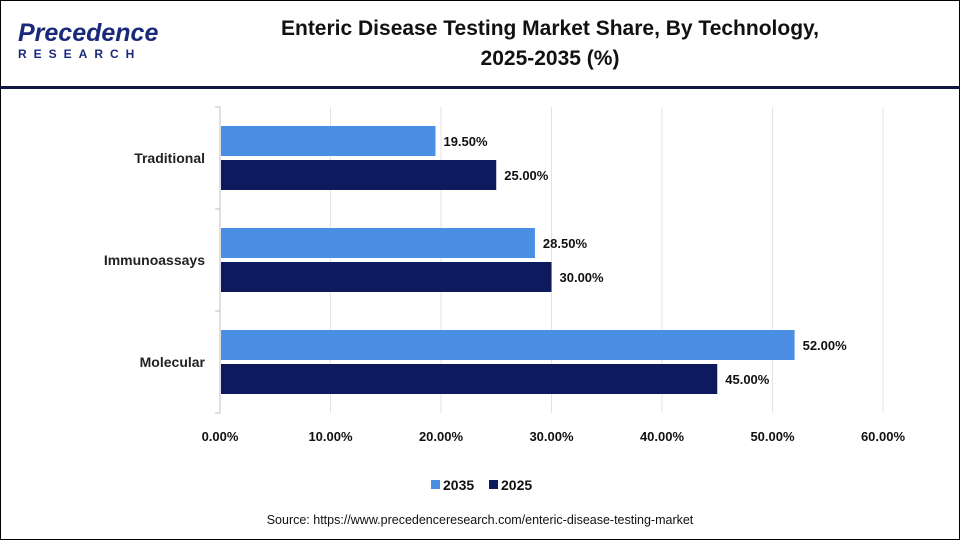 The width and height of the screenshot is (960, 540). I want to click on legend-swatch-2035, so click(435, 484).